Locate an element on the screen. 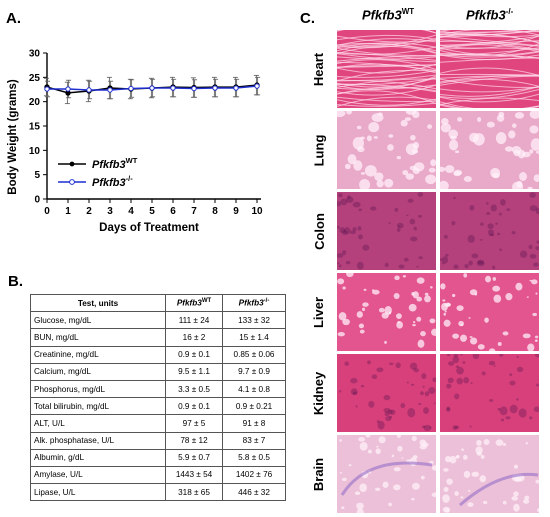  header-wt: Pfkfb3WT is located at coordinates (194, 303).